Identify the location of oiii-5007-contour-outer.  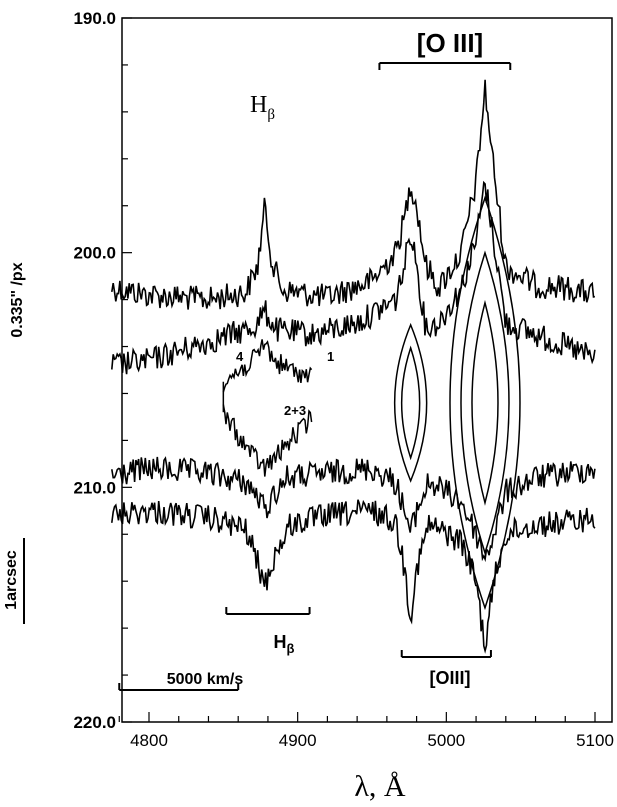
(485, 403).